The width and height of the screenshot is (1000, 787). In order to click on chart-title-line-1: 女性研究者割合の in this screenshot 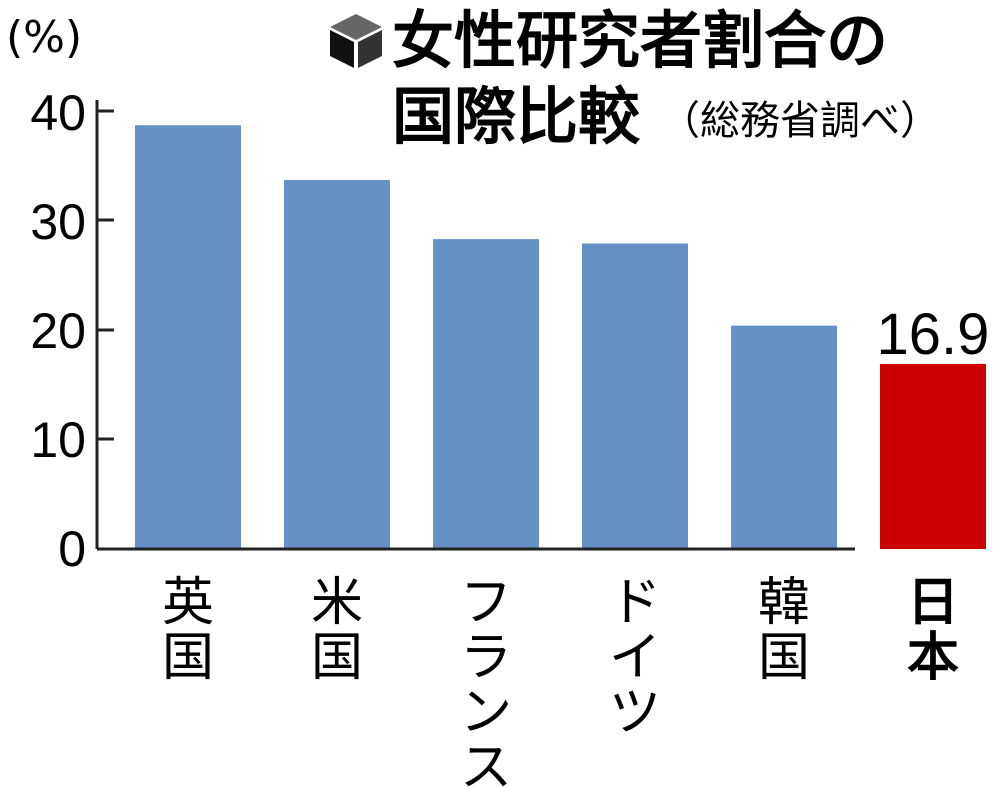, I will do `click(640, 40)`.